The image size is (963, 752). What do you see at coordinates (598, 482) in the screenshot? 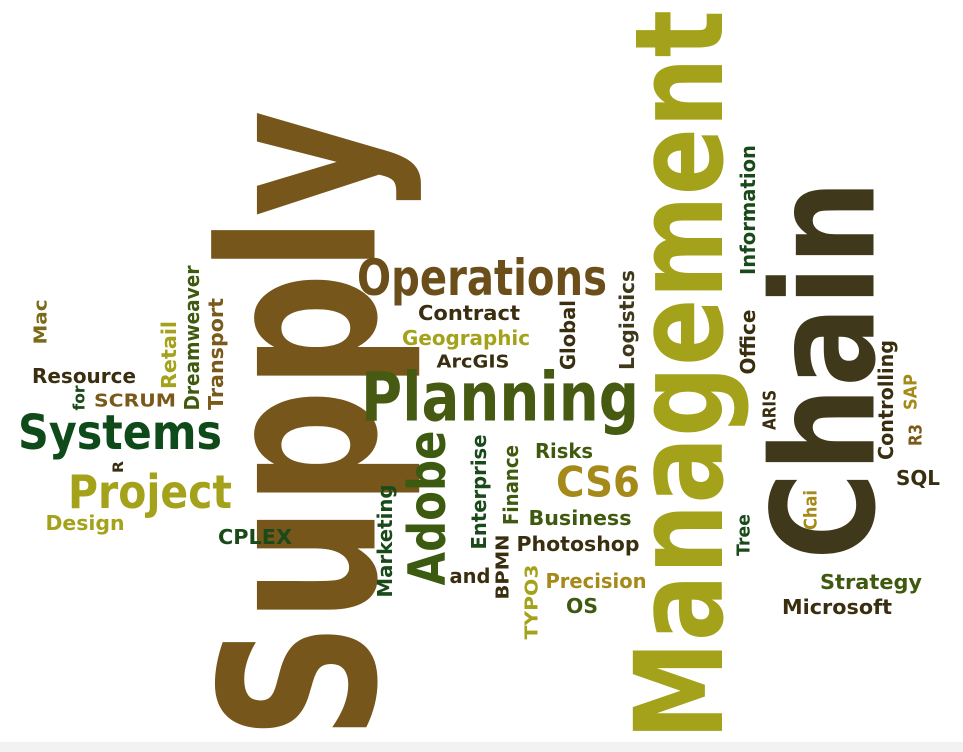
I see `word: CS6` at bounding box center [598, 482].